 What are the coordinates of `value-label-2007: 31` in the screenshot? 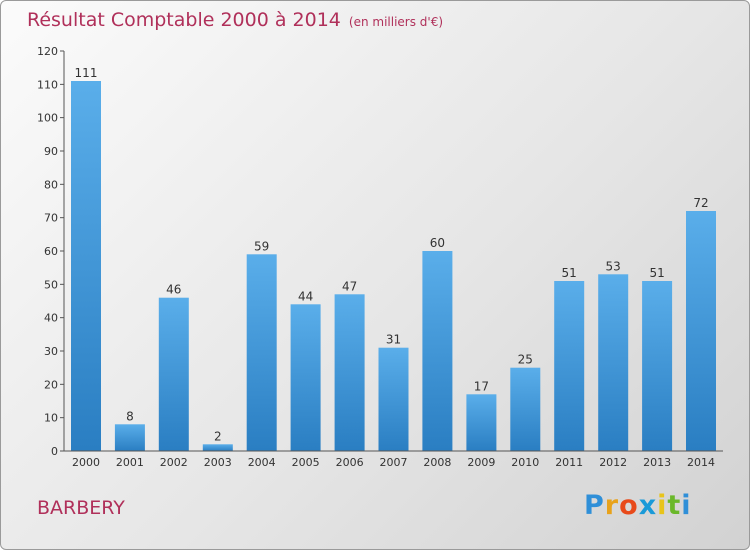 It's located at (393, 340).